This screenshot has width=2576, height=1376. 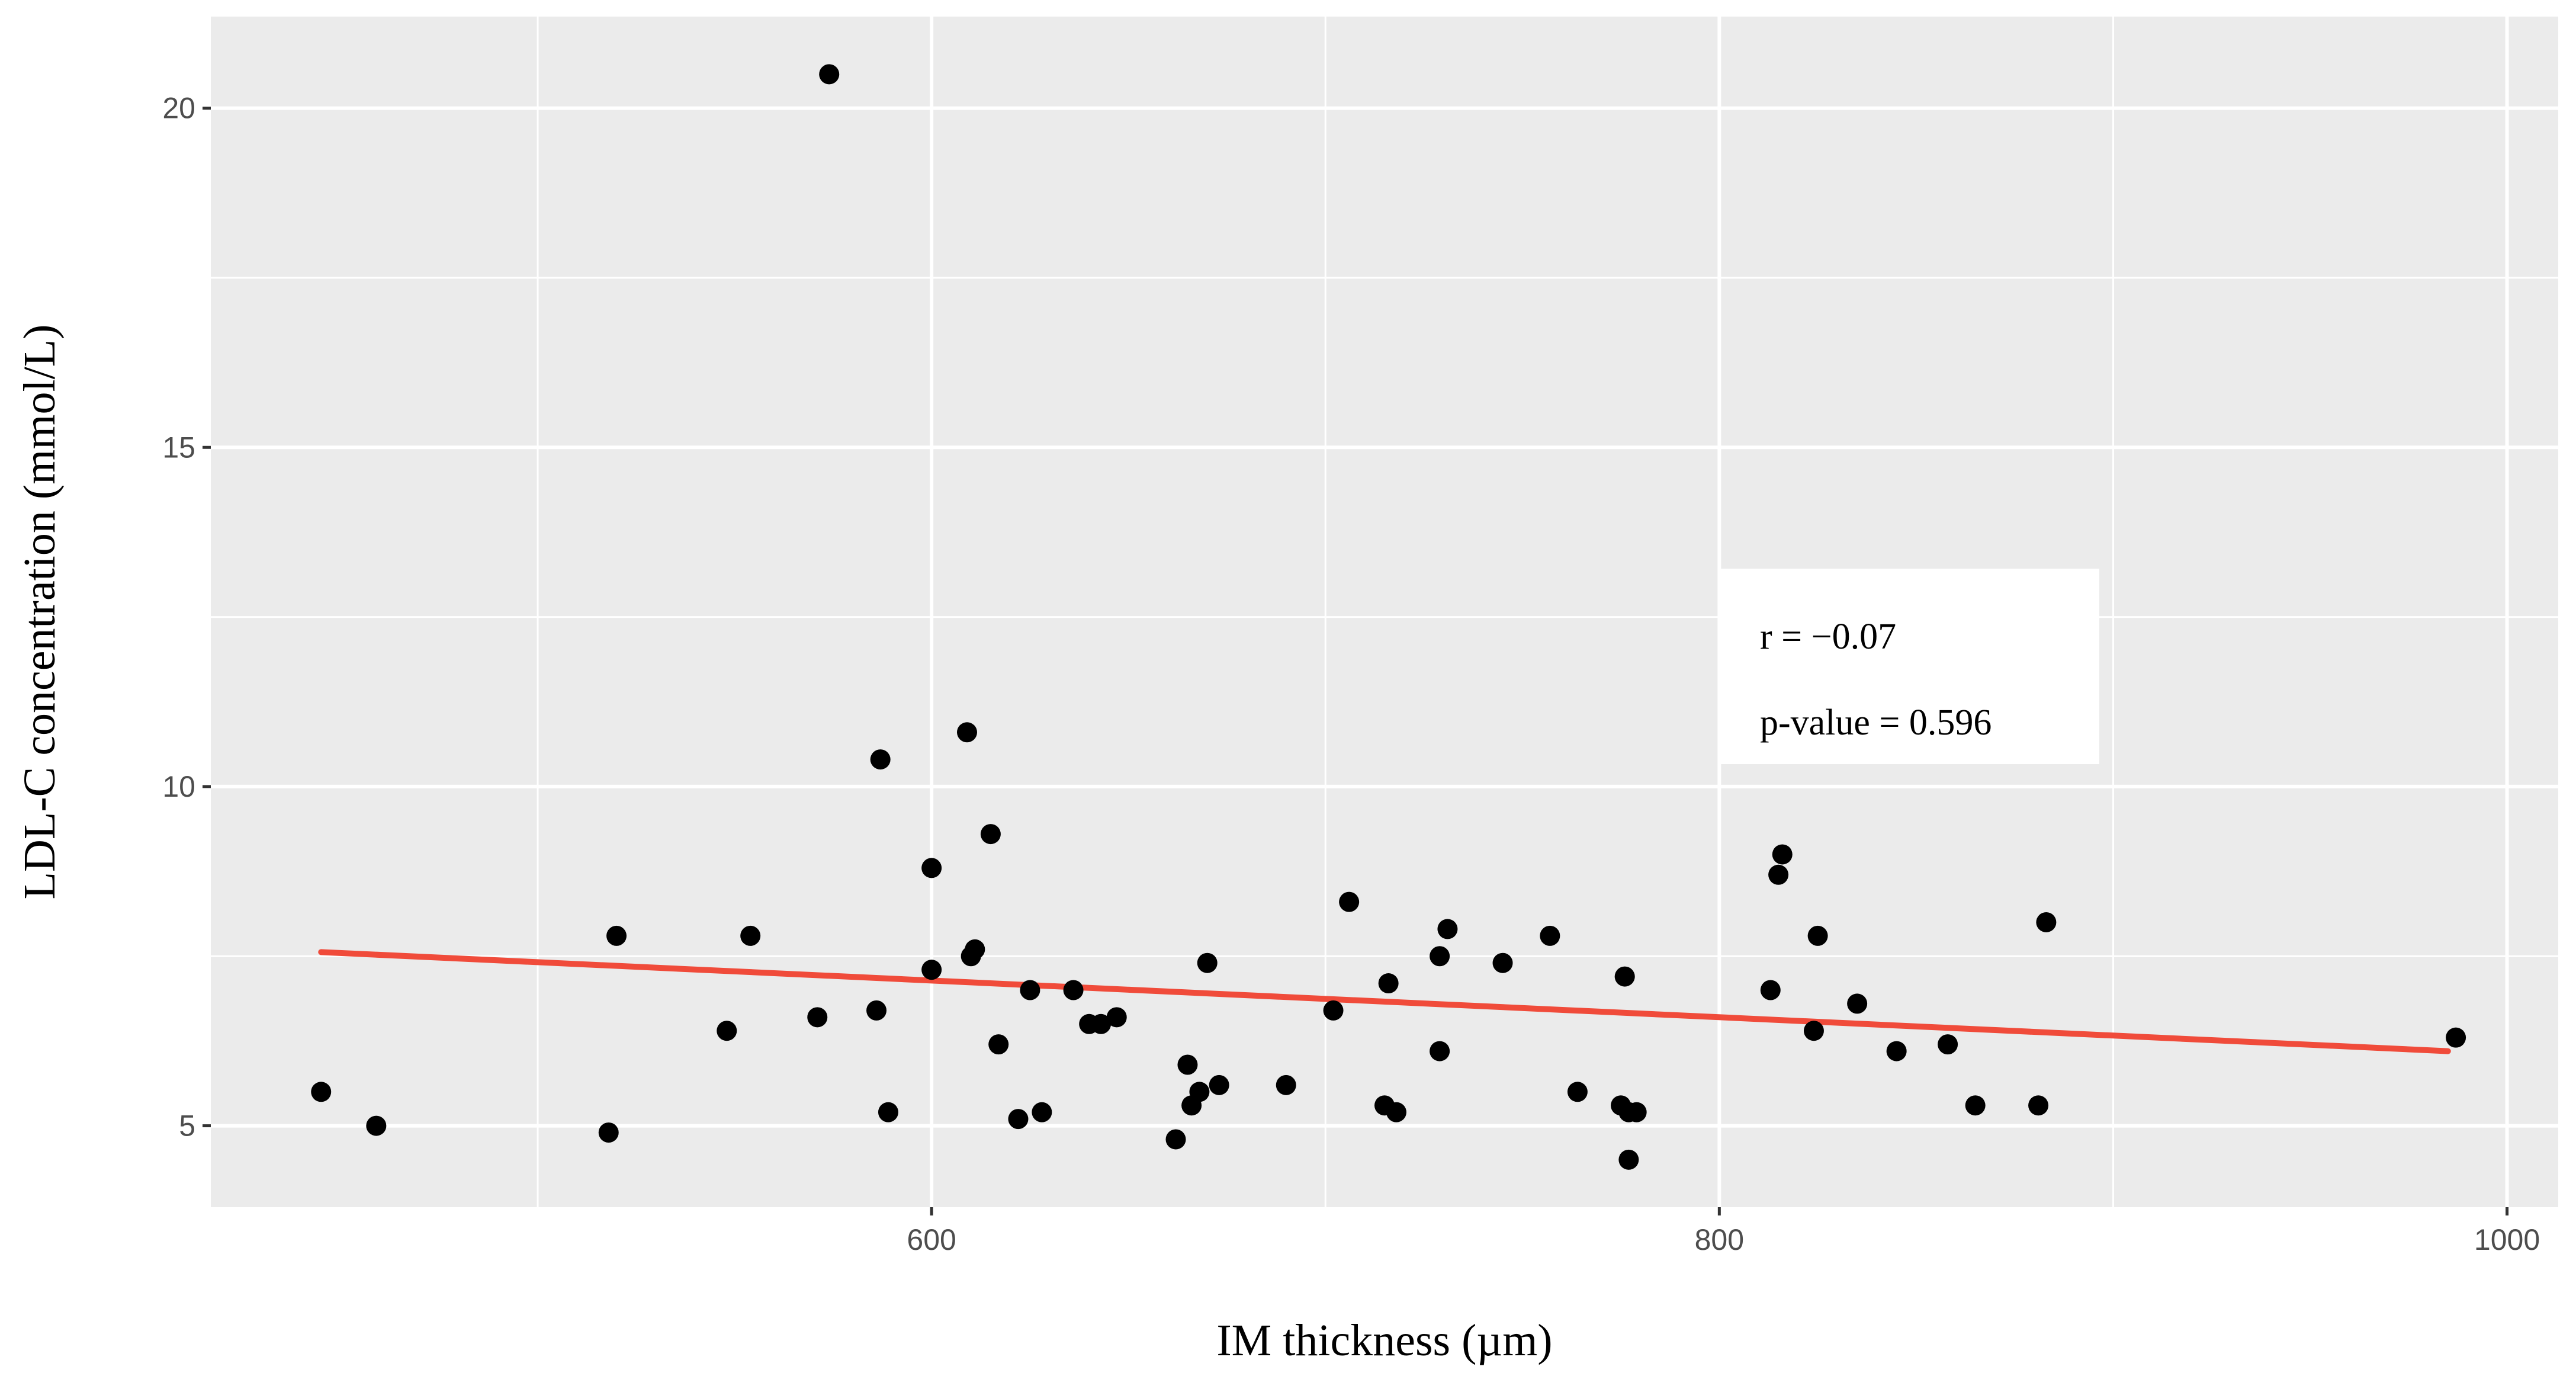 I want to click on x-axis-ticks: 600 800 1000, so click(x=1723, y=1231).